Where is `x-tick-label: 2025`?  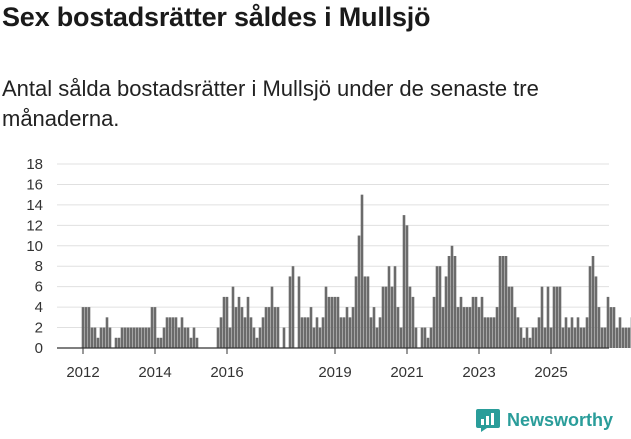
x-tick-label: 2025 is located at coordinates (550, 372).